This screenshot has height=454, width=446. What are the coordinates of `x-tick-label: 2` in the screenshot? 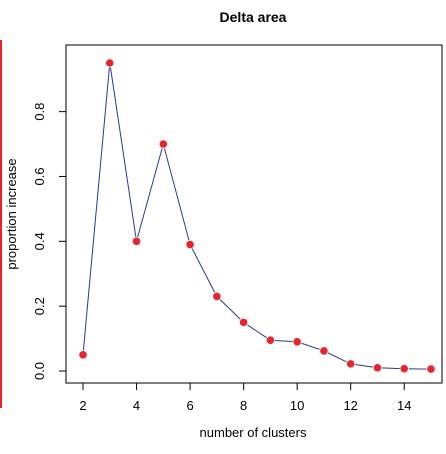 It's located at (82, 405).